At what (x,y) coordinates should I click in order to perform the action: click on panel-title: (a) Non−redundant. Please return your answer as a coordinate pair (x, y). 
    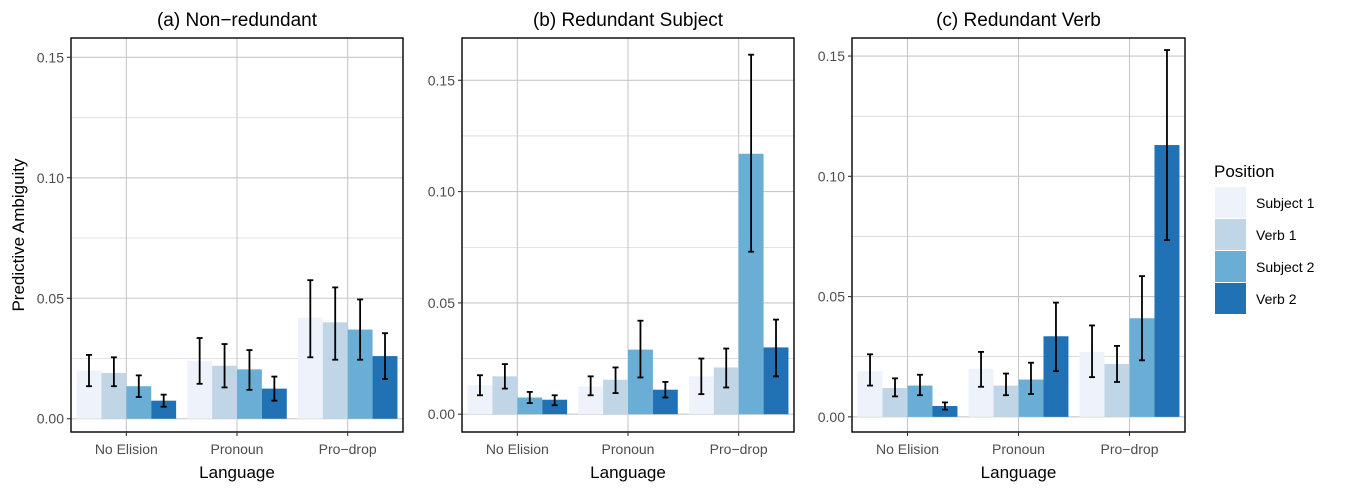
    Looking at the image, I should click on (237, 20).